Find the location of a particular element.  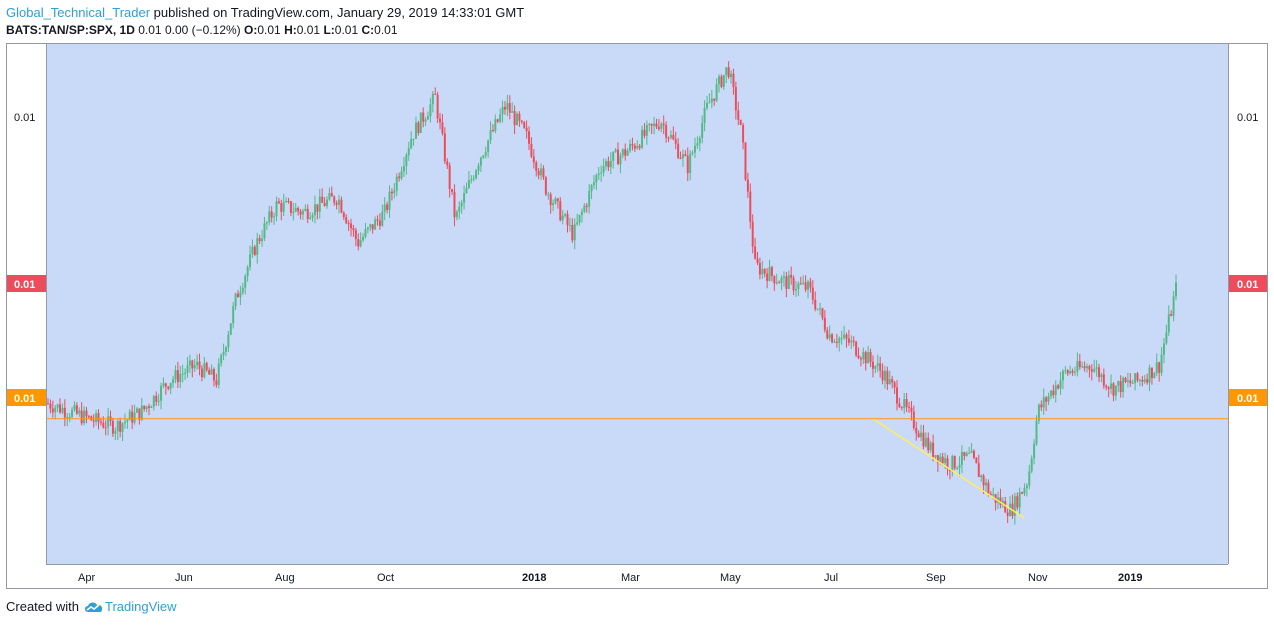

open-label: O: is located at coordinates (251, 30).